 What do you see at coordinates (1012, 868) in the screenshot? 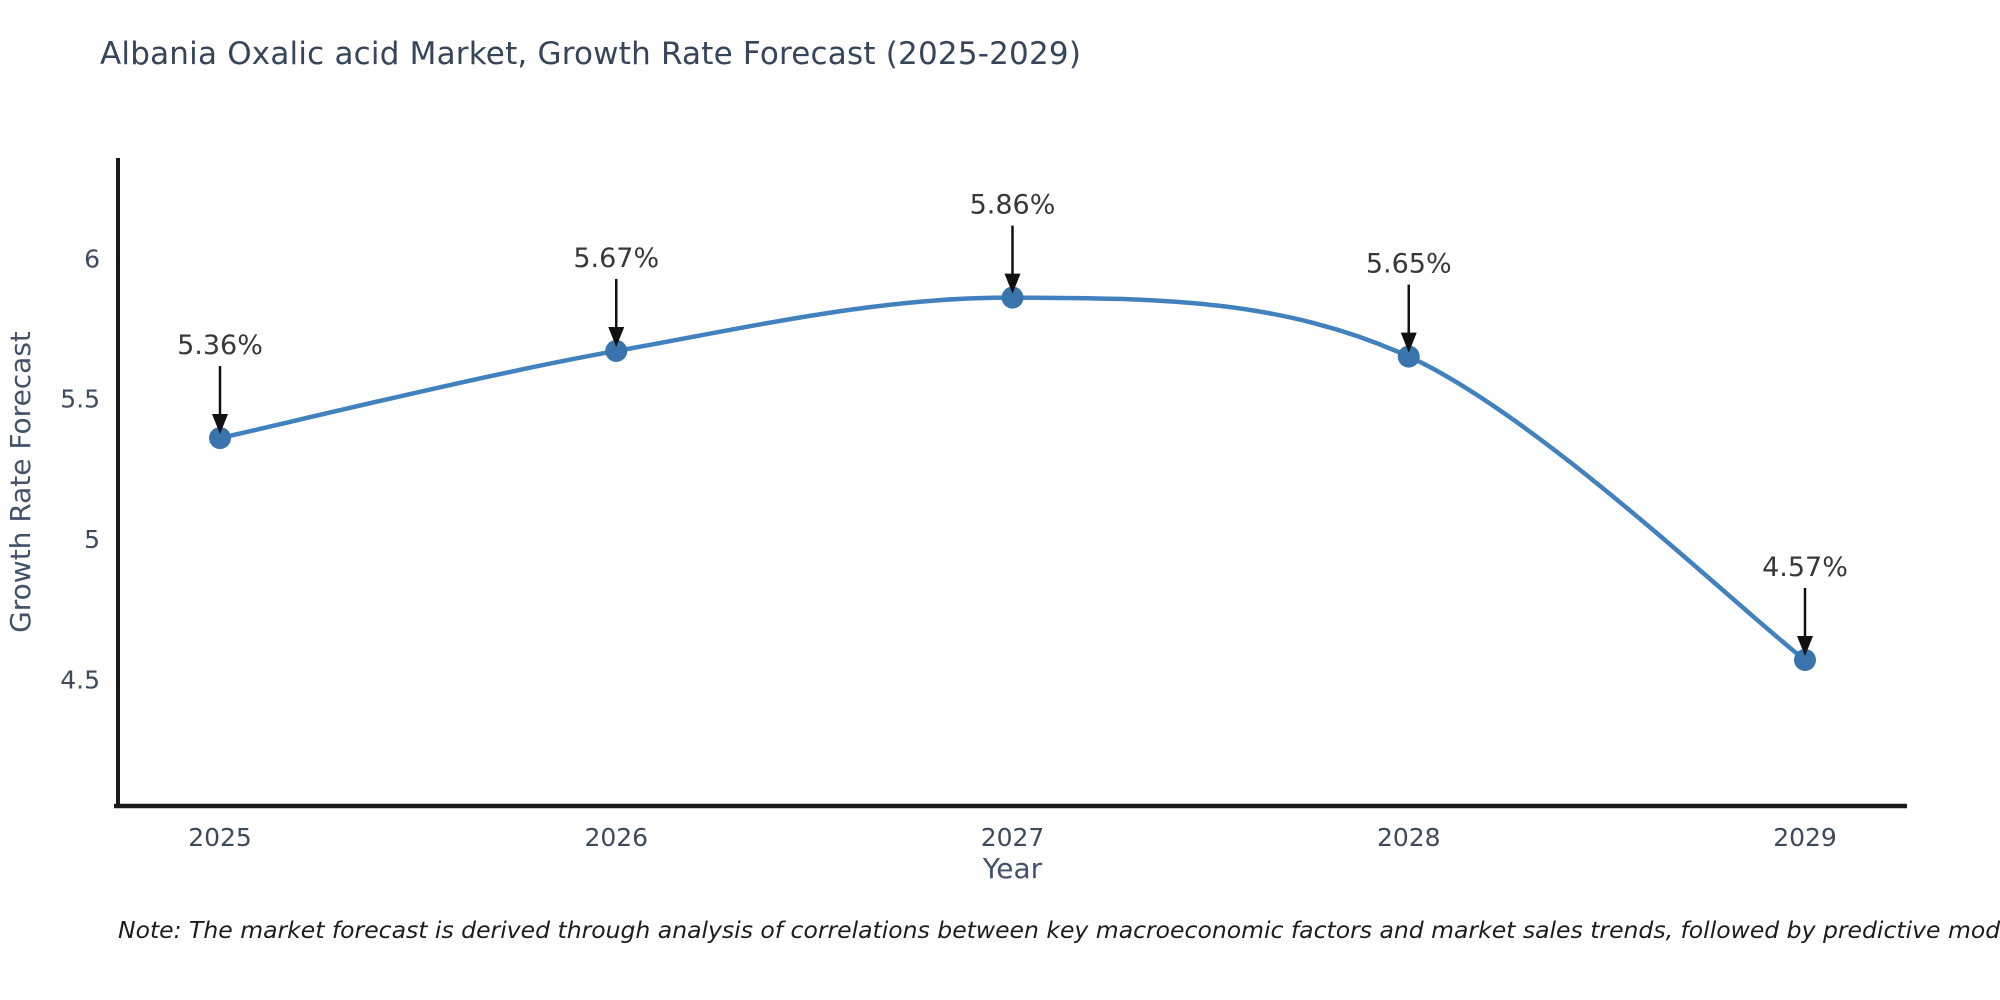
I see `x-axis-title: Year` at bounding box center [1012, 868].